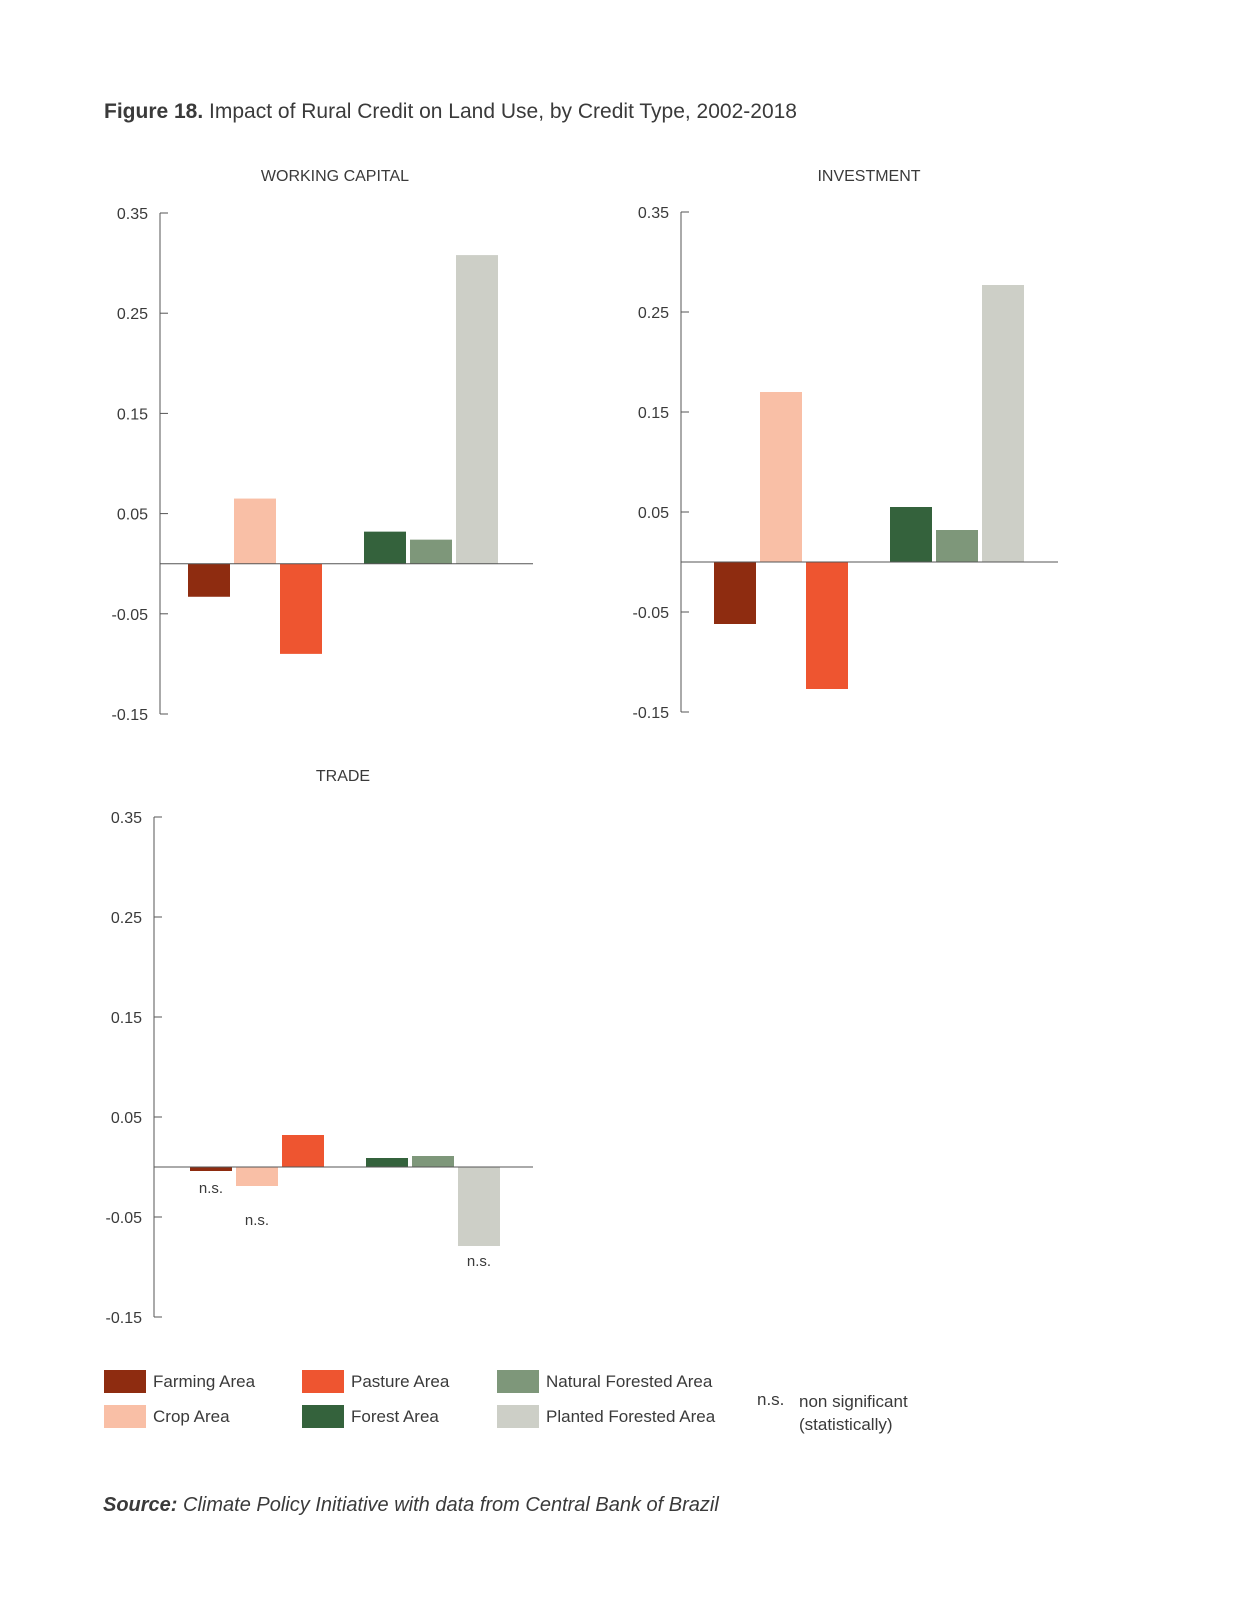  What do you see at coordinates (868, 176) in the screenshot?
I see `chart-title: INVESTMENT` at bounding box center [868, 176].